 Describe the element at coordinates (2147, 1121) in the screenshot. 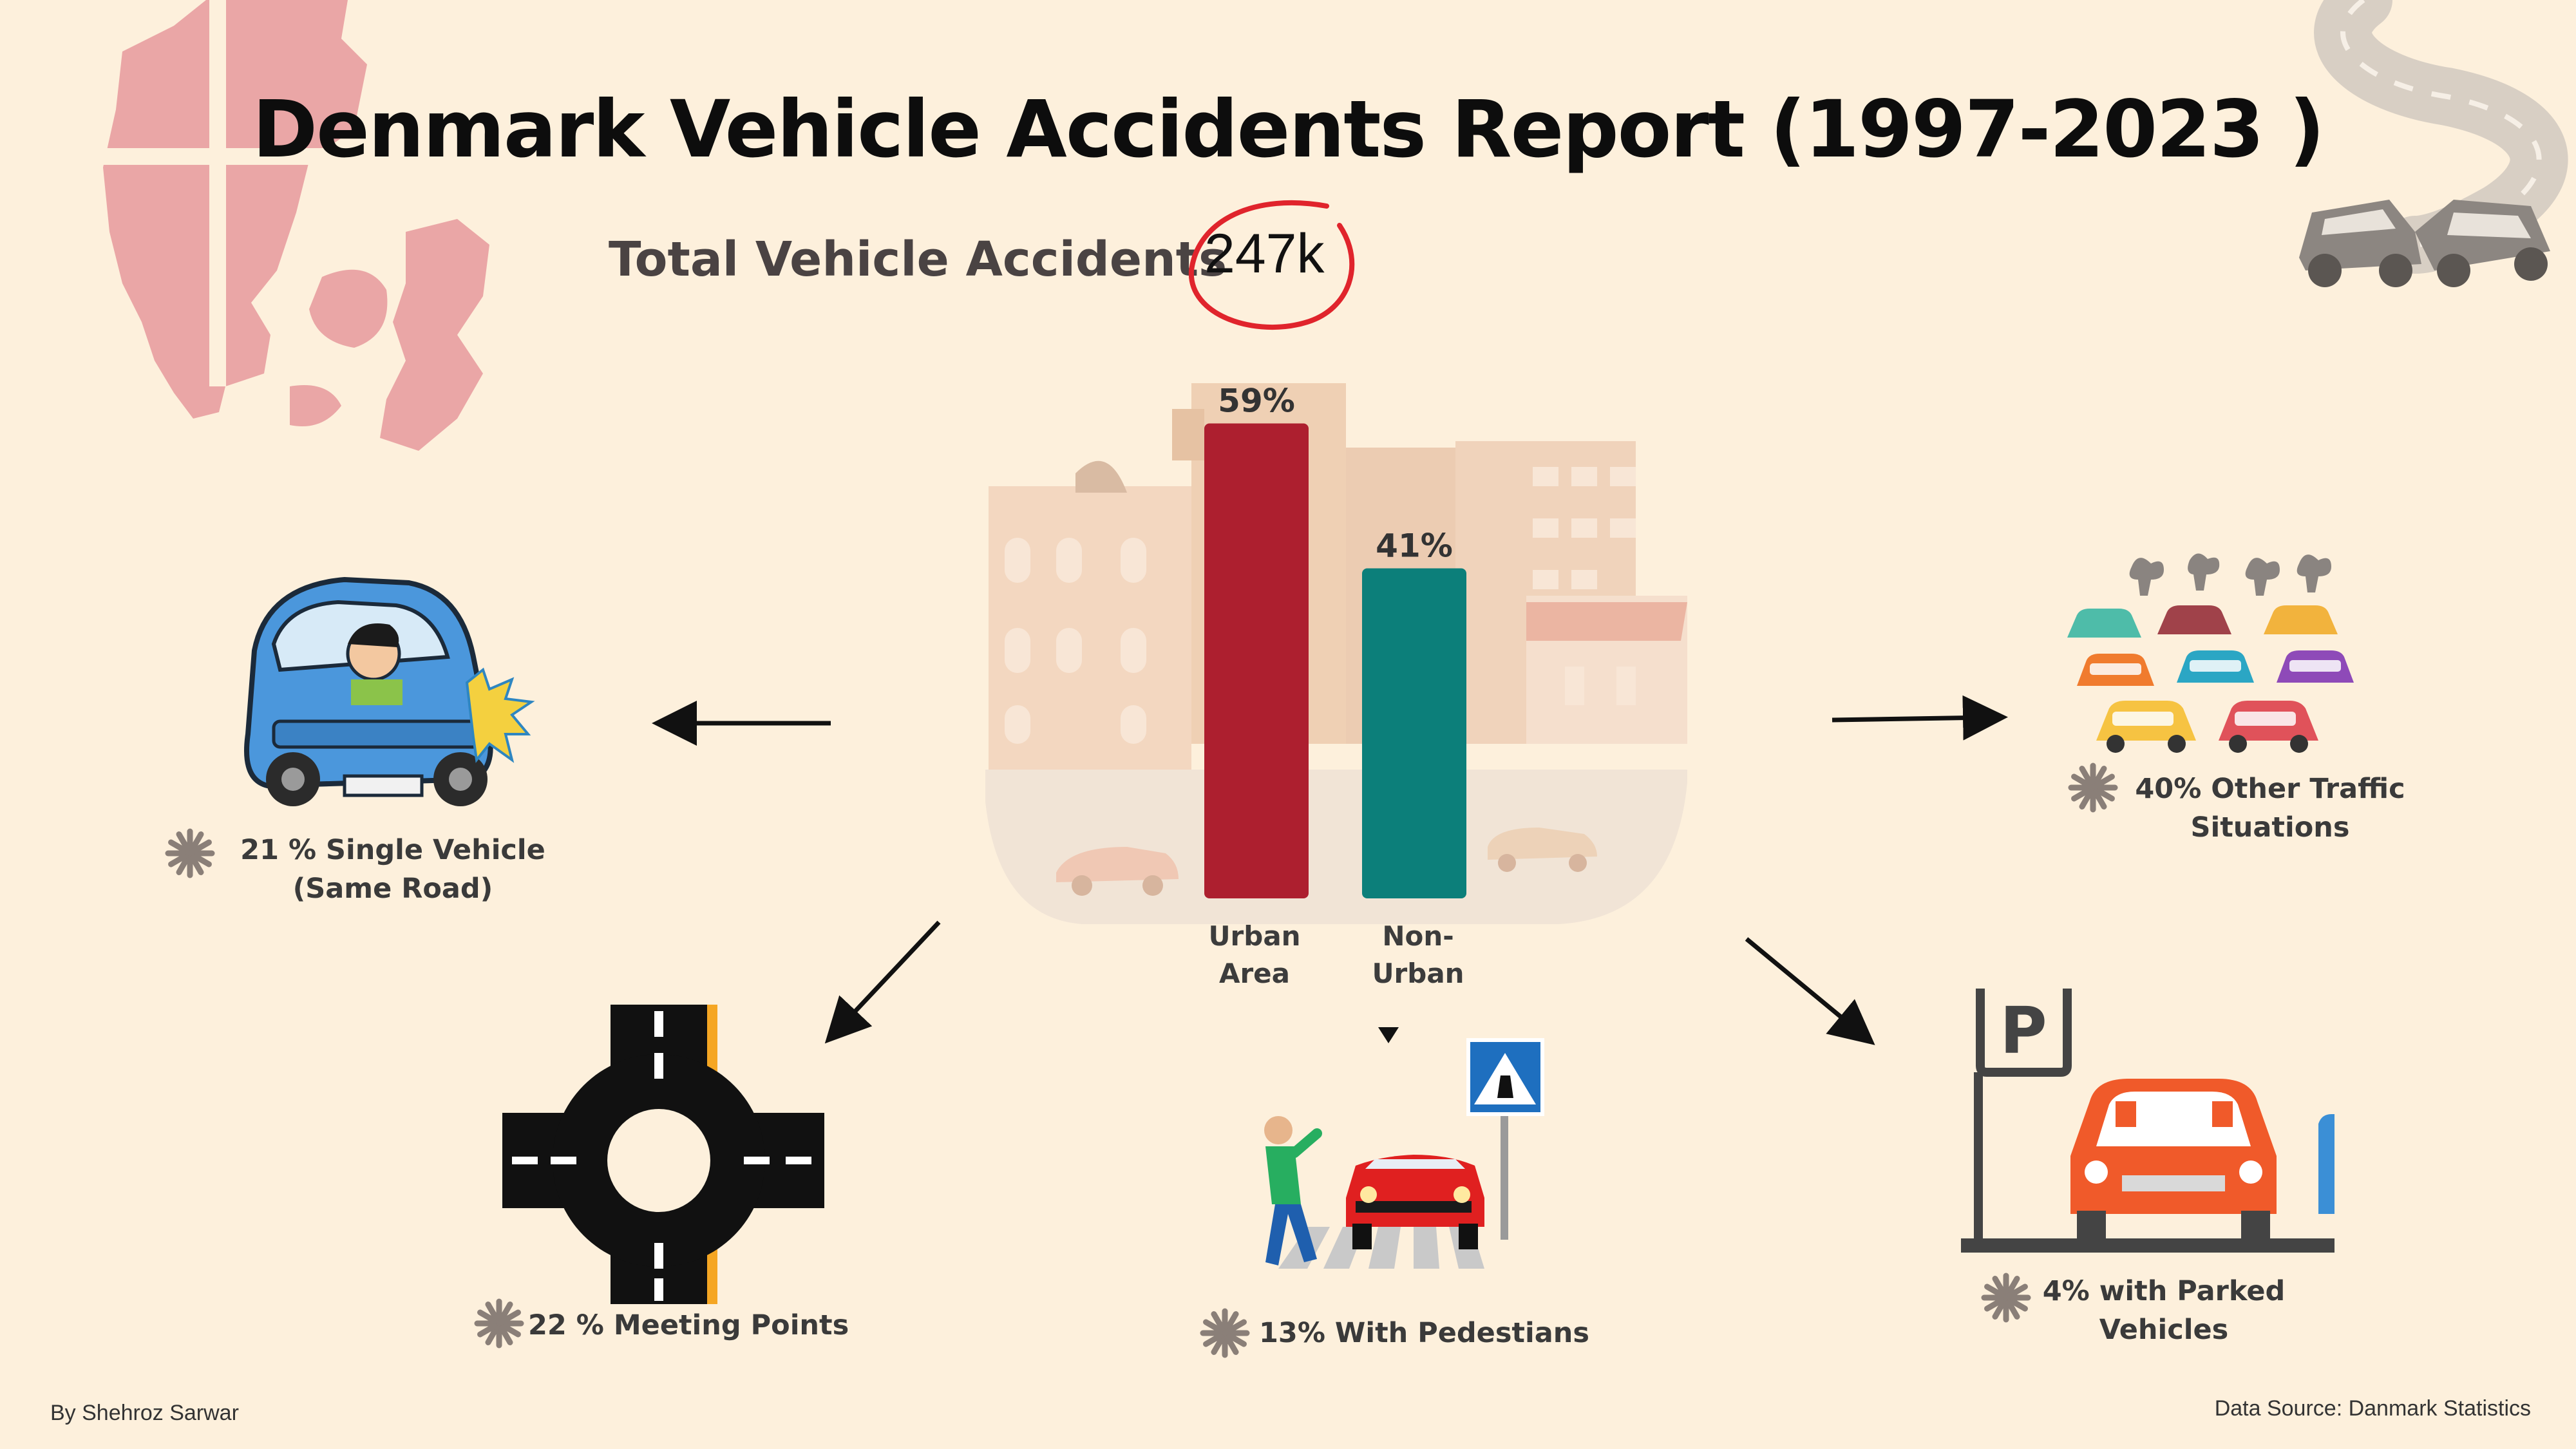

I see `parking-icon: P` at that location.